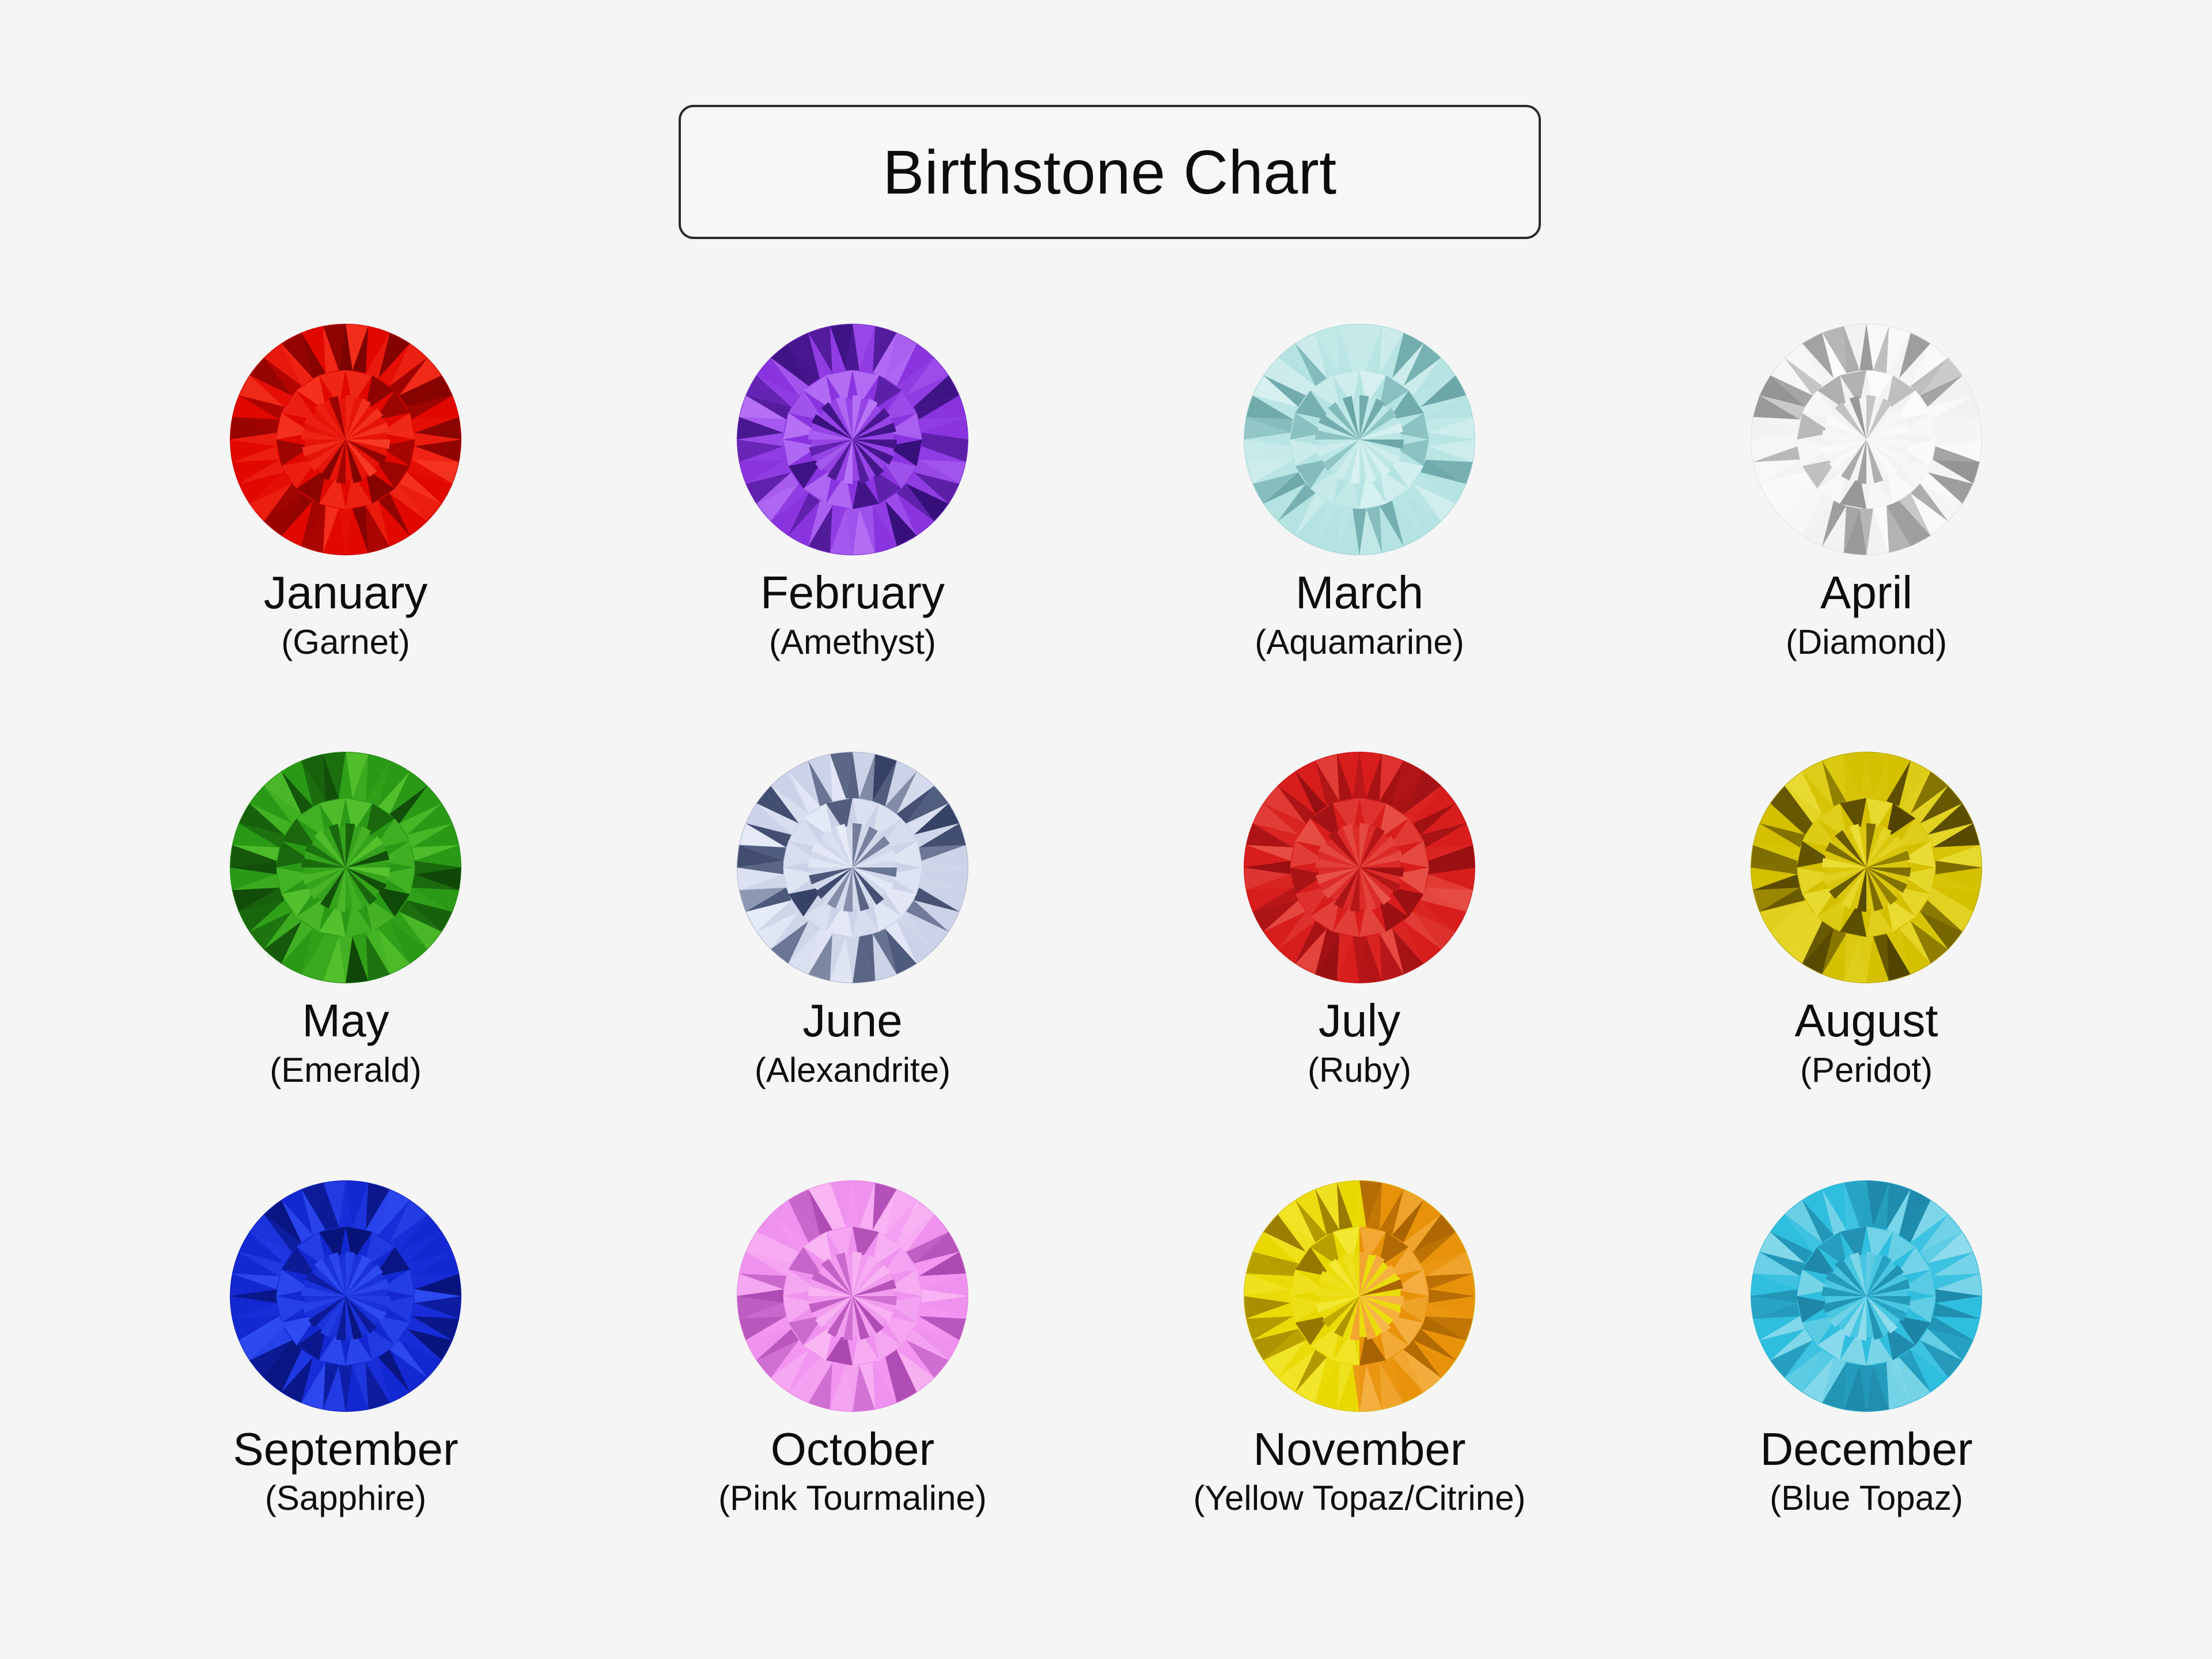  I want to click on birthstone-cell-july: July (Ruby), so click(1359, 965).